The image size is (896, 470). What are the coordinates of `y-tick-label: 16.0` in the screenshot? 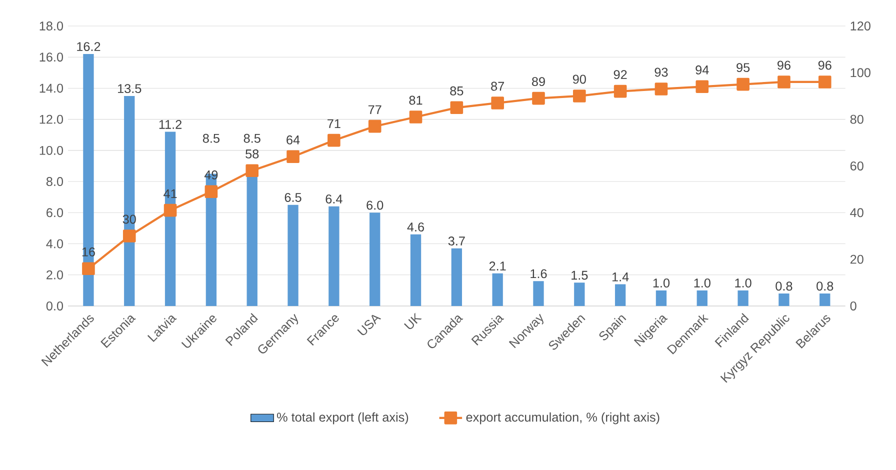 It's located at (52, 57).